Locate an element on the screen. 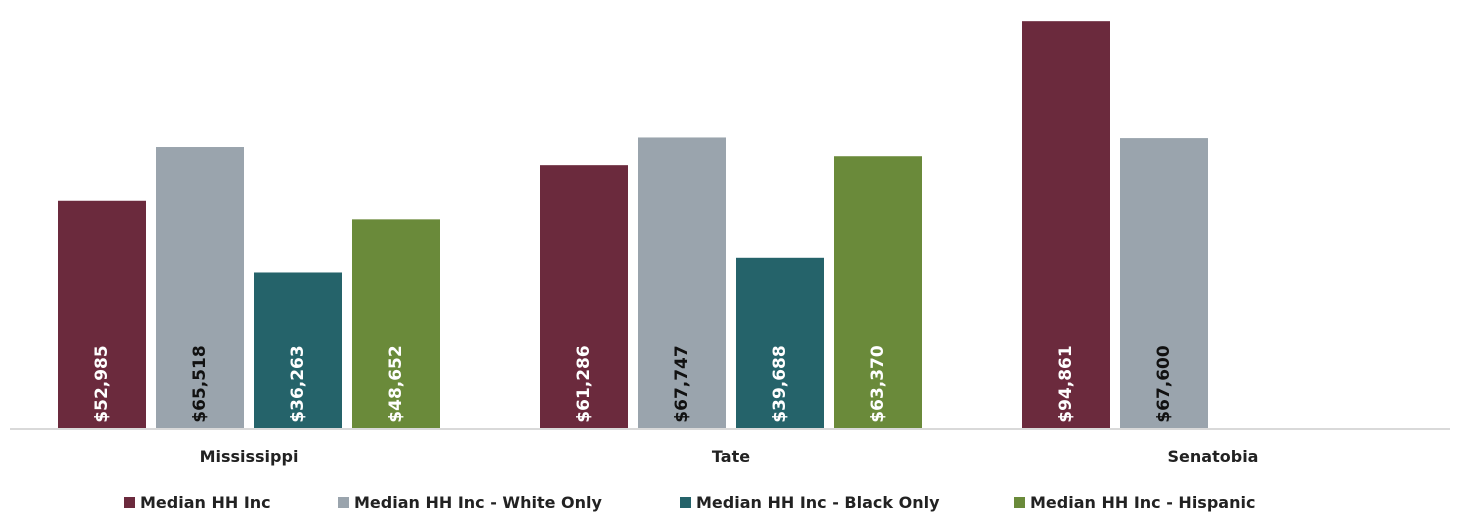  data-label-tate-series-0: $61,286 is located at coordinates (584, 383).